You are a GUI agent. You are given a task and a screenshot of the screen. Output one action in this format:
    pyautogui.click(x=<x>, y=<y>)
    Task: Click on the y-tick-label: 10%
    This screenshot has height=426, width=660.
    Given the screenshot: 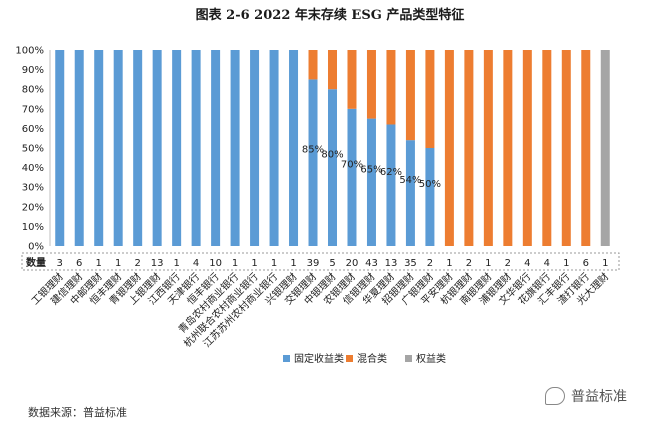 What is the action you would take?
    pyautogui.click(x=33, y=227)
    